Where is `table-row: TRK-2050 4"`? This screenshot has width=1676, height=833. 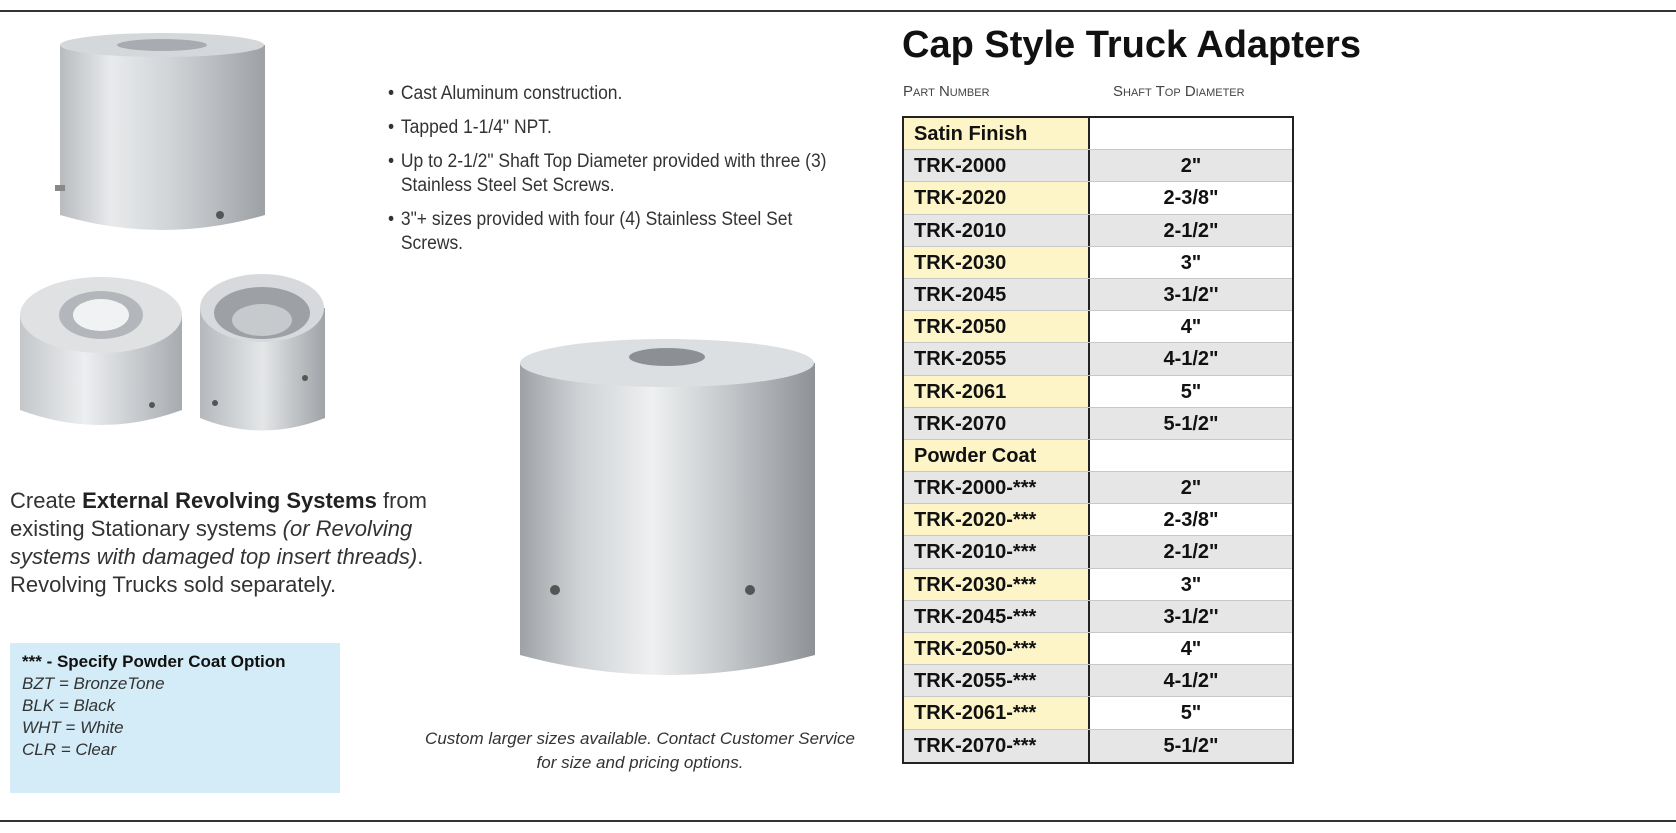
table-row: TRK-2050 4" is located at coordinates (1098, 327).